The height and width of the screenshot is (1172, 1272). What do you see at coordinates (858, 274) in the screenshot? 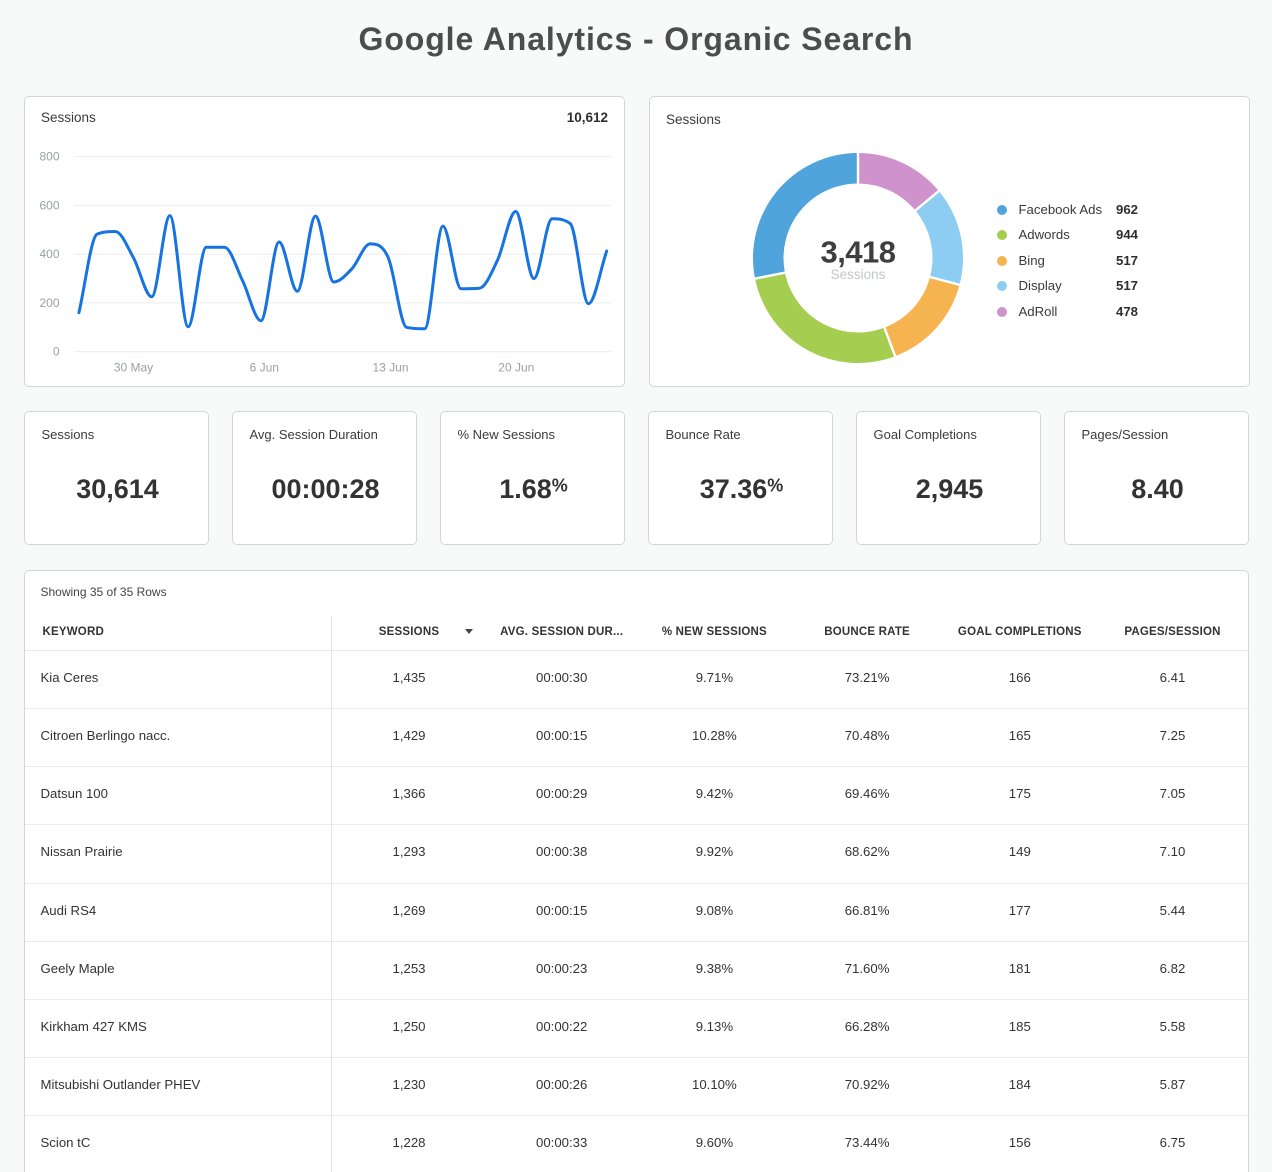
I see `svg-text: Sessions` at bounding box center [858, 274].